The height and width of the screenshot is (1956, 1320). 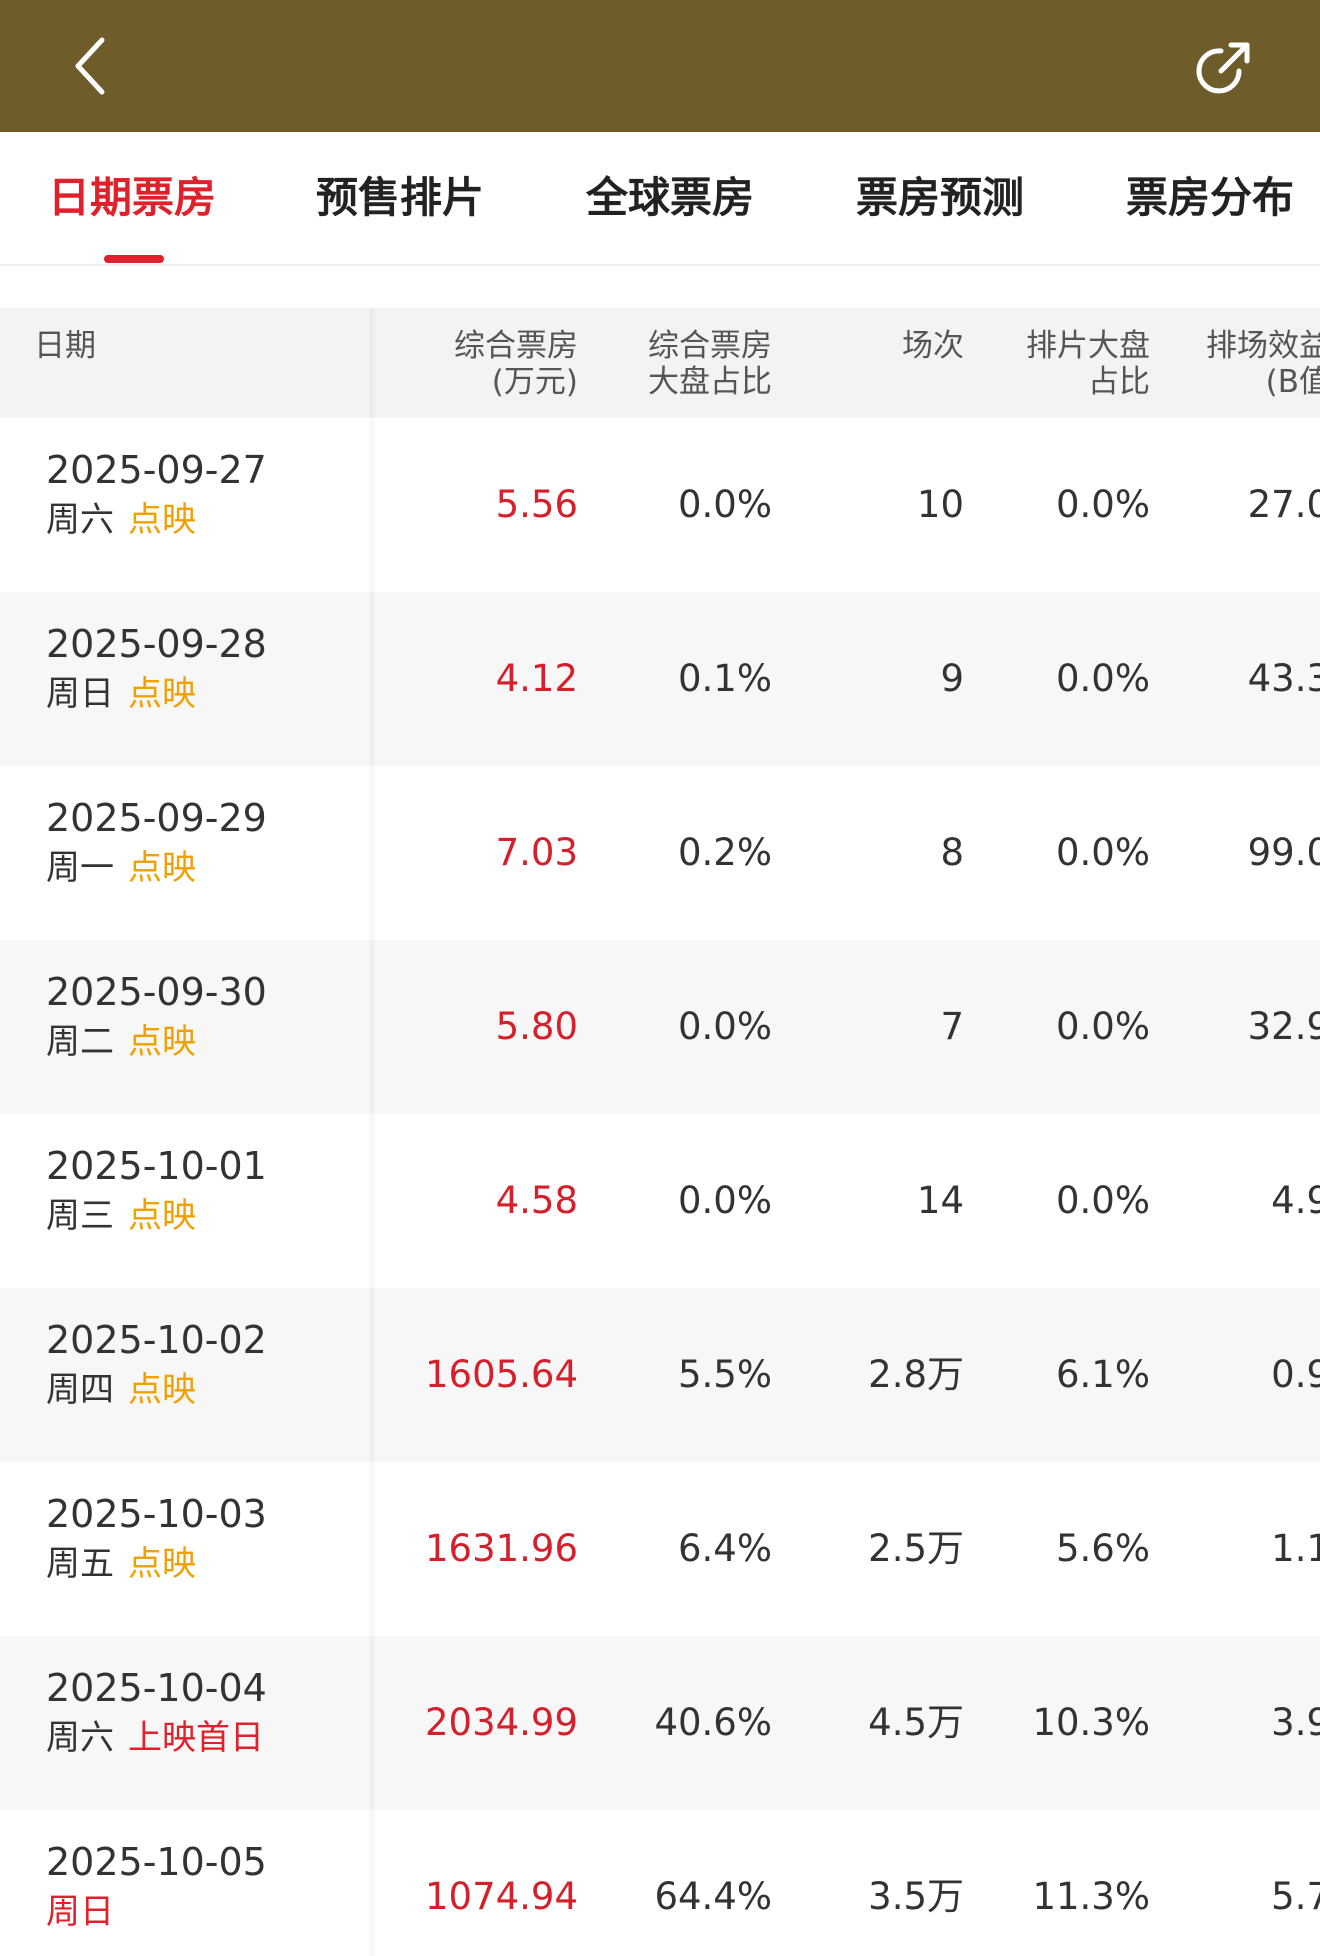 What do you see at coordinates (196, 1738) in the screenshot?
I see `status-tag: 上映首日` at bounding box center [196, 1738].